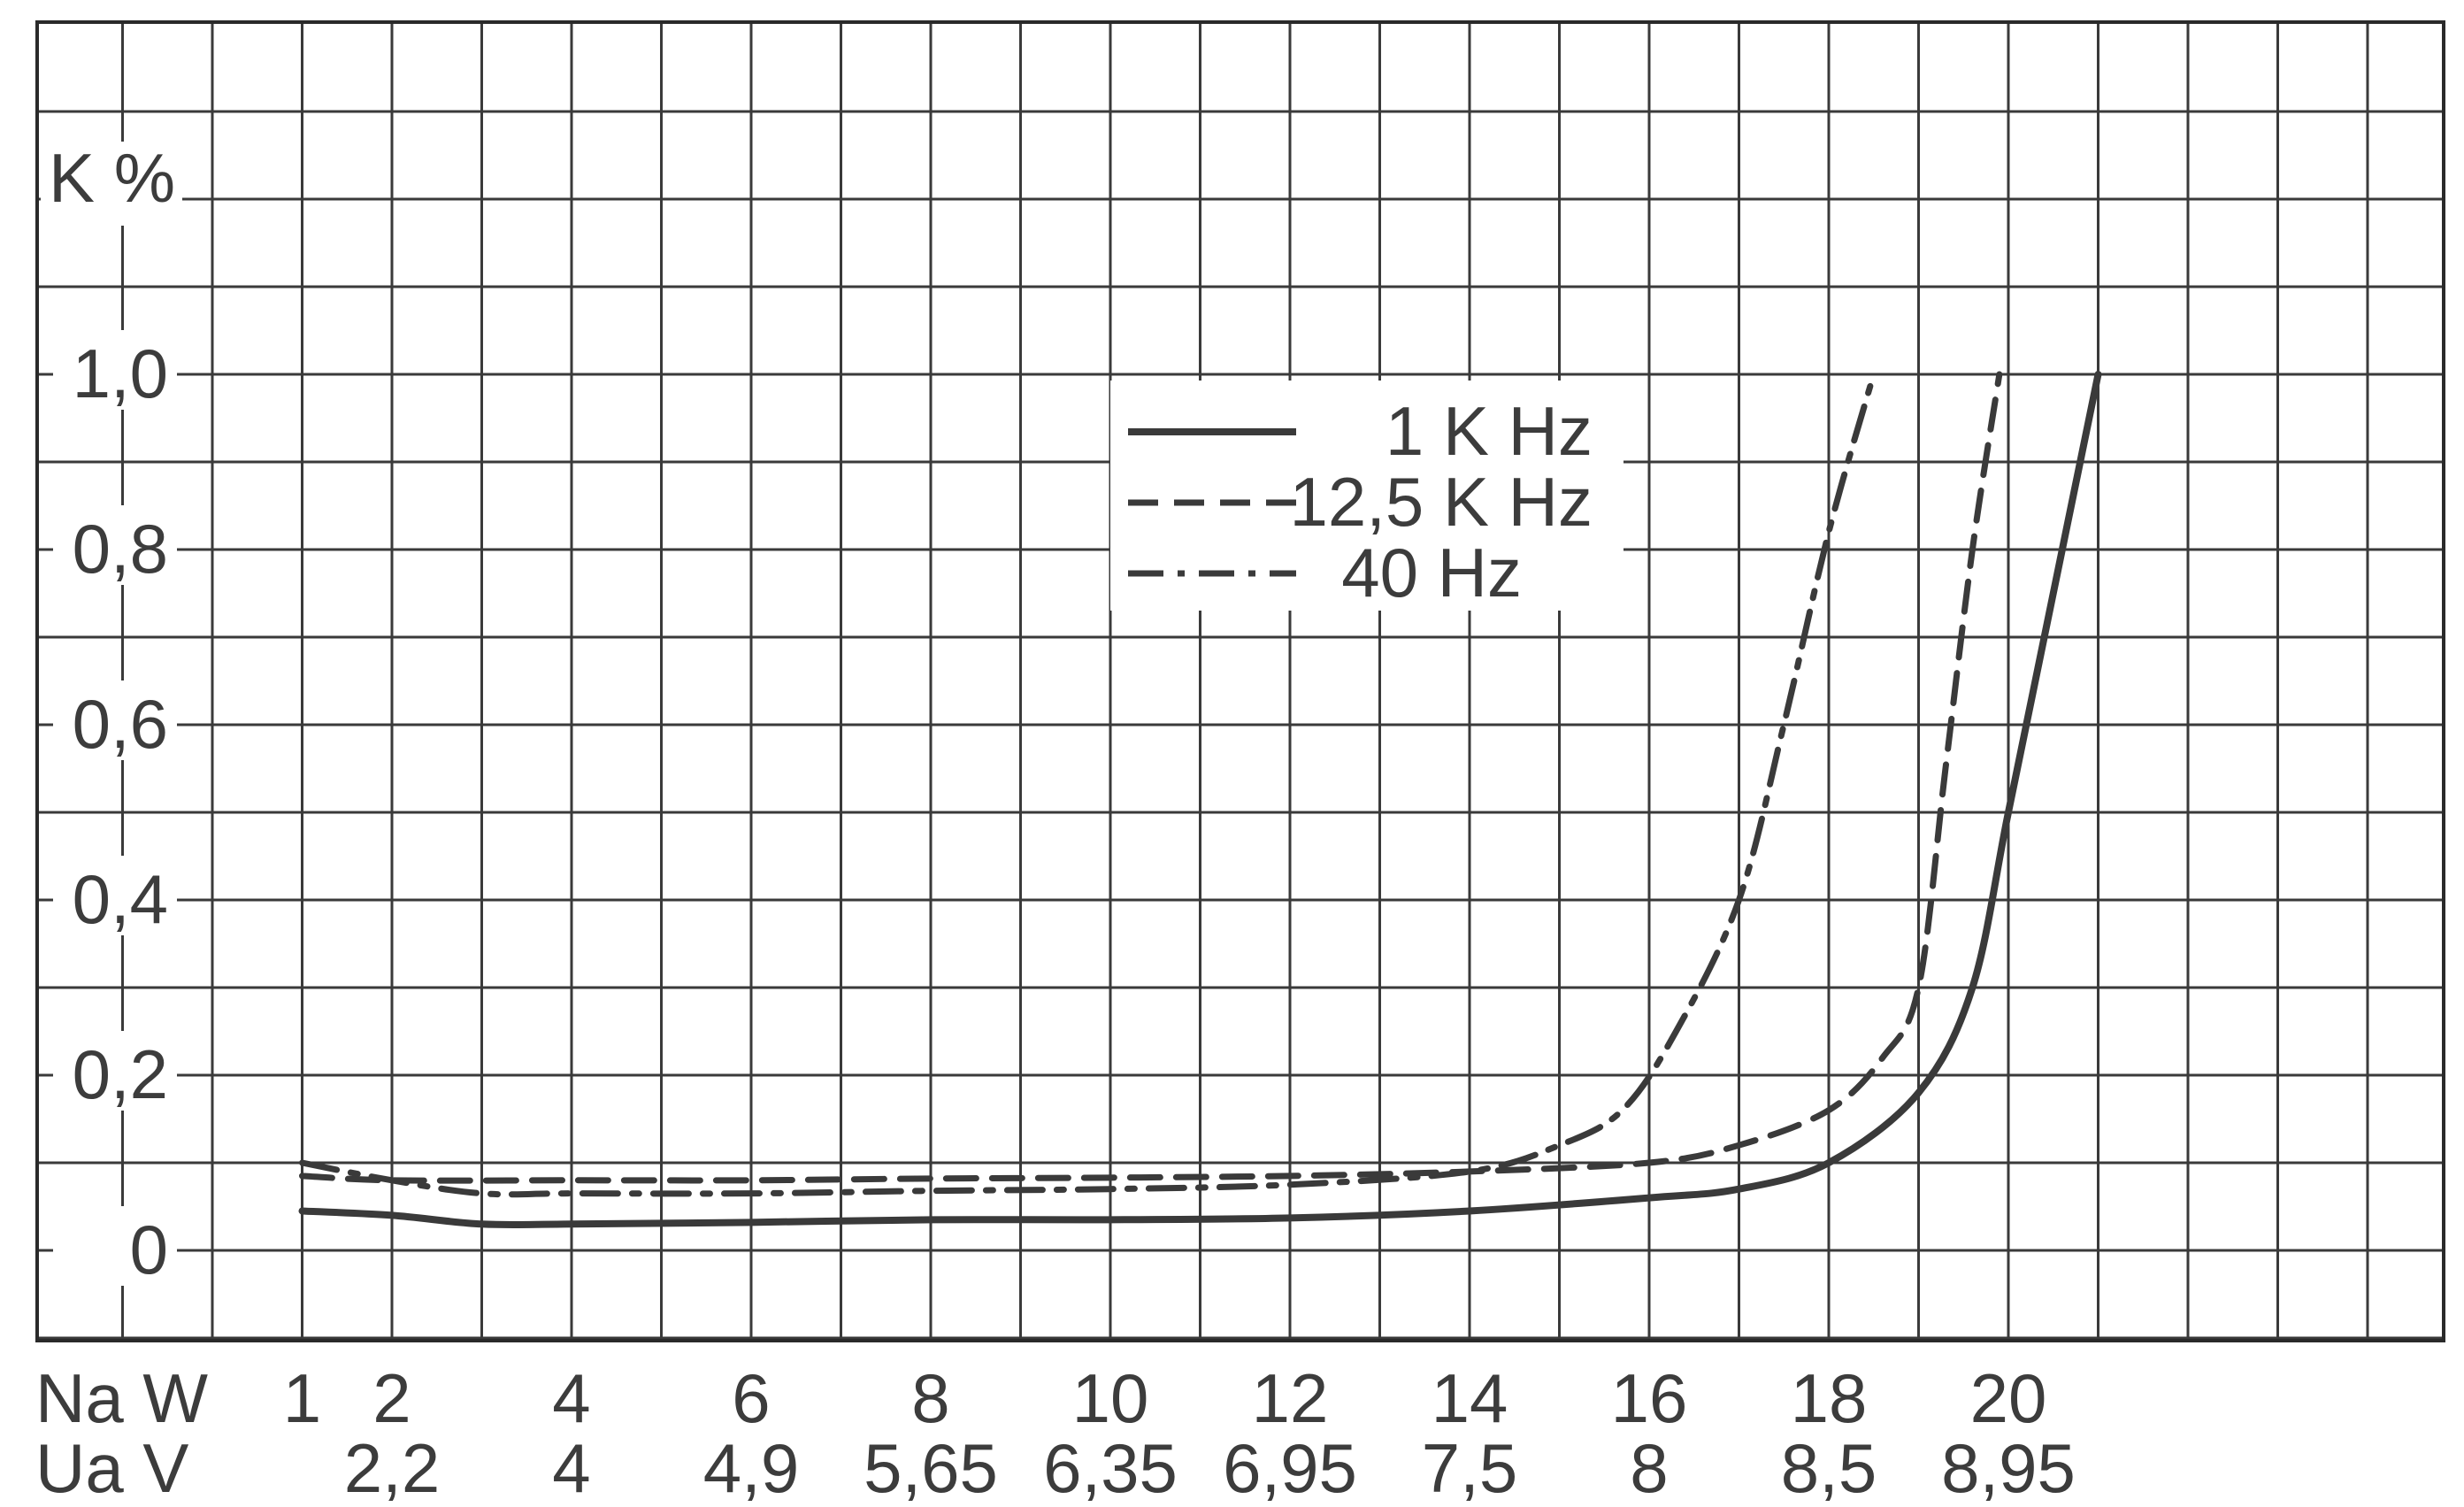 This screenshot has width=2464, height=1507. What do you see at coordinates (392, 1468) in the screenshot?
I see `x-tick-label-secondary: 2,2` at bounding box center [392, 1468].